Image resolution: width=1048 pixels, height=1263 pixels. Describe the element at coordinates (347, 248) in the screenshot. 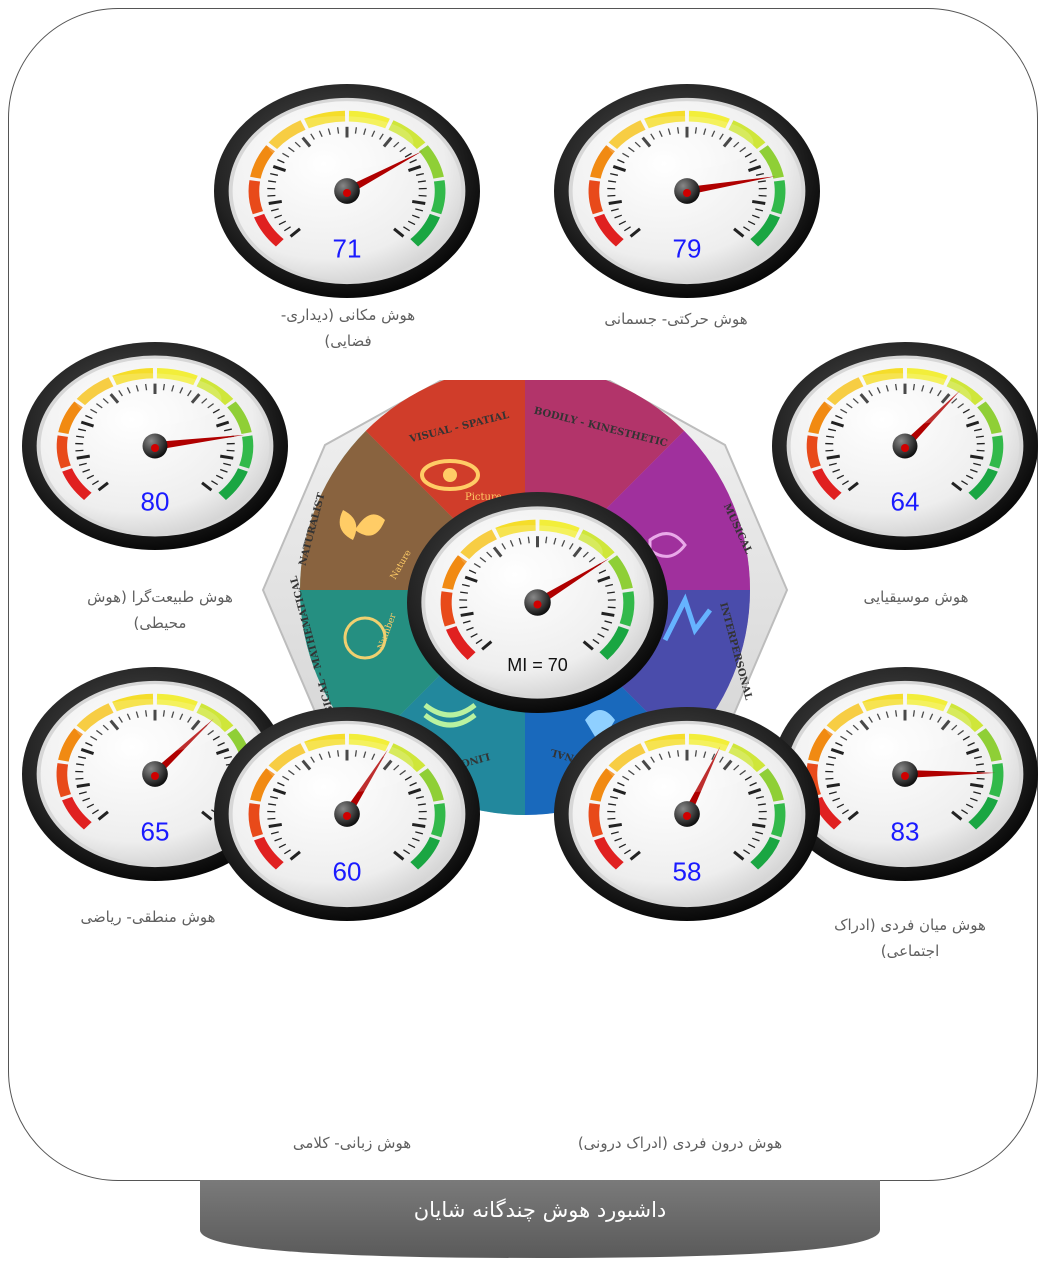

I see `gauge-value: 71` at that location.